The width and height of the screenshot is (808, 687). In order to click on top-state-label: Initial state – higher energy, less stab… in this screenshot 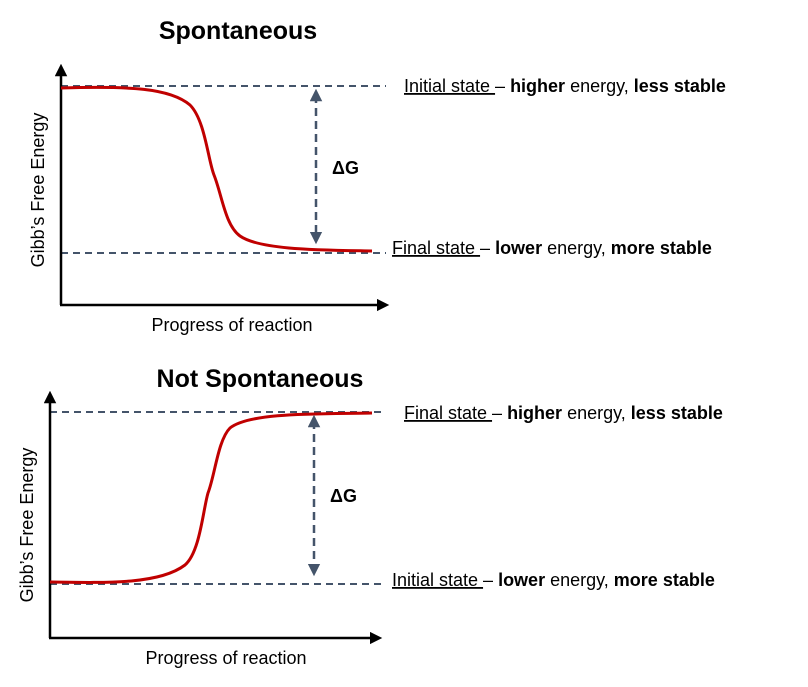, I will do `click(565, 86)`.